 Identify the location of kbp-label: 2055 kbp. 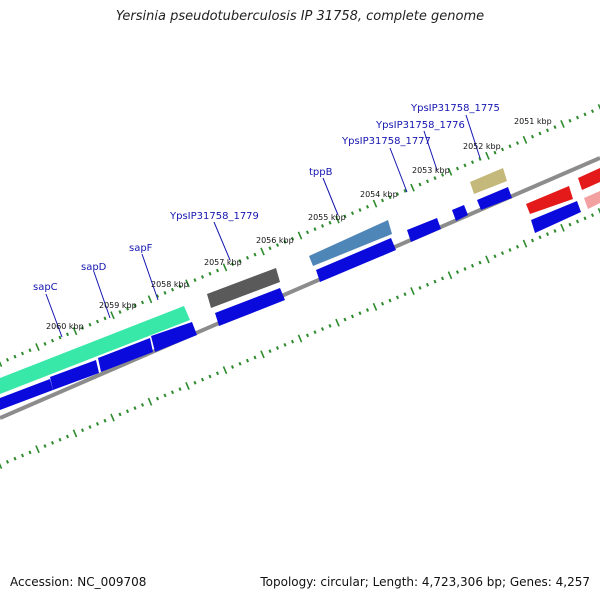
(327, 217).